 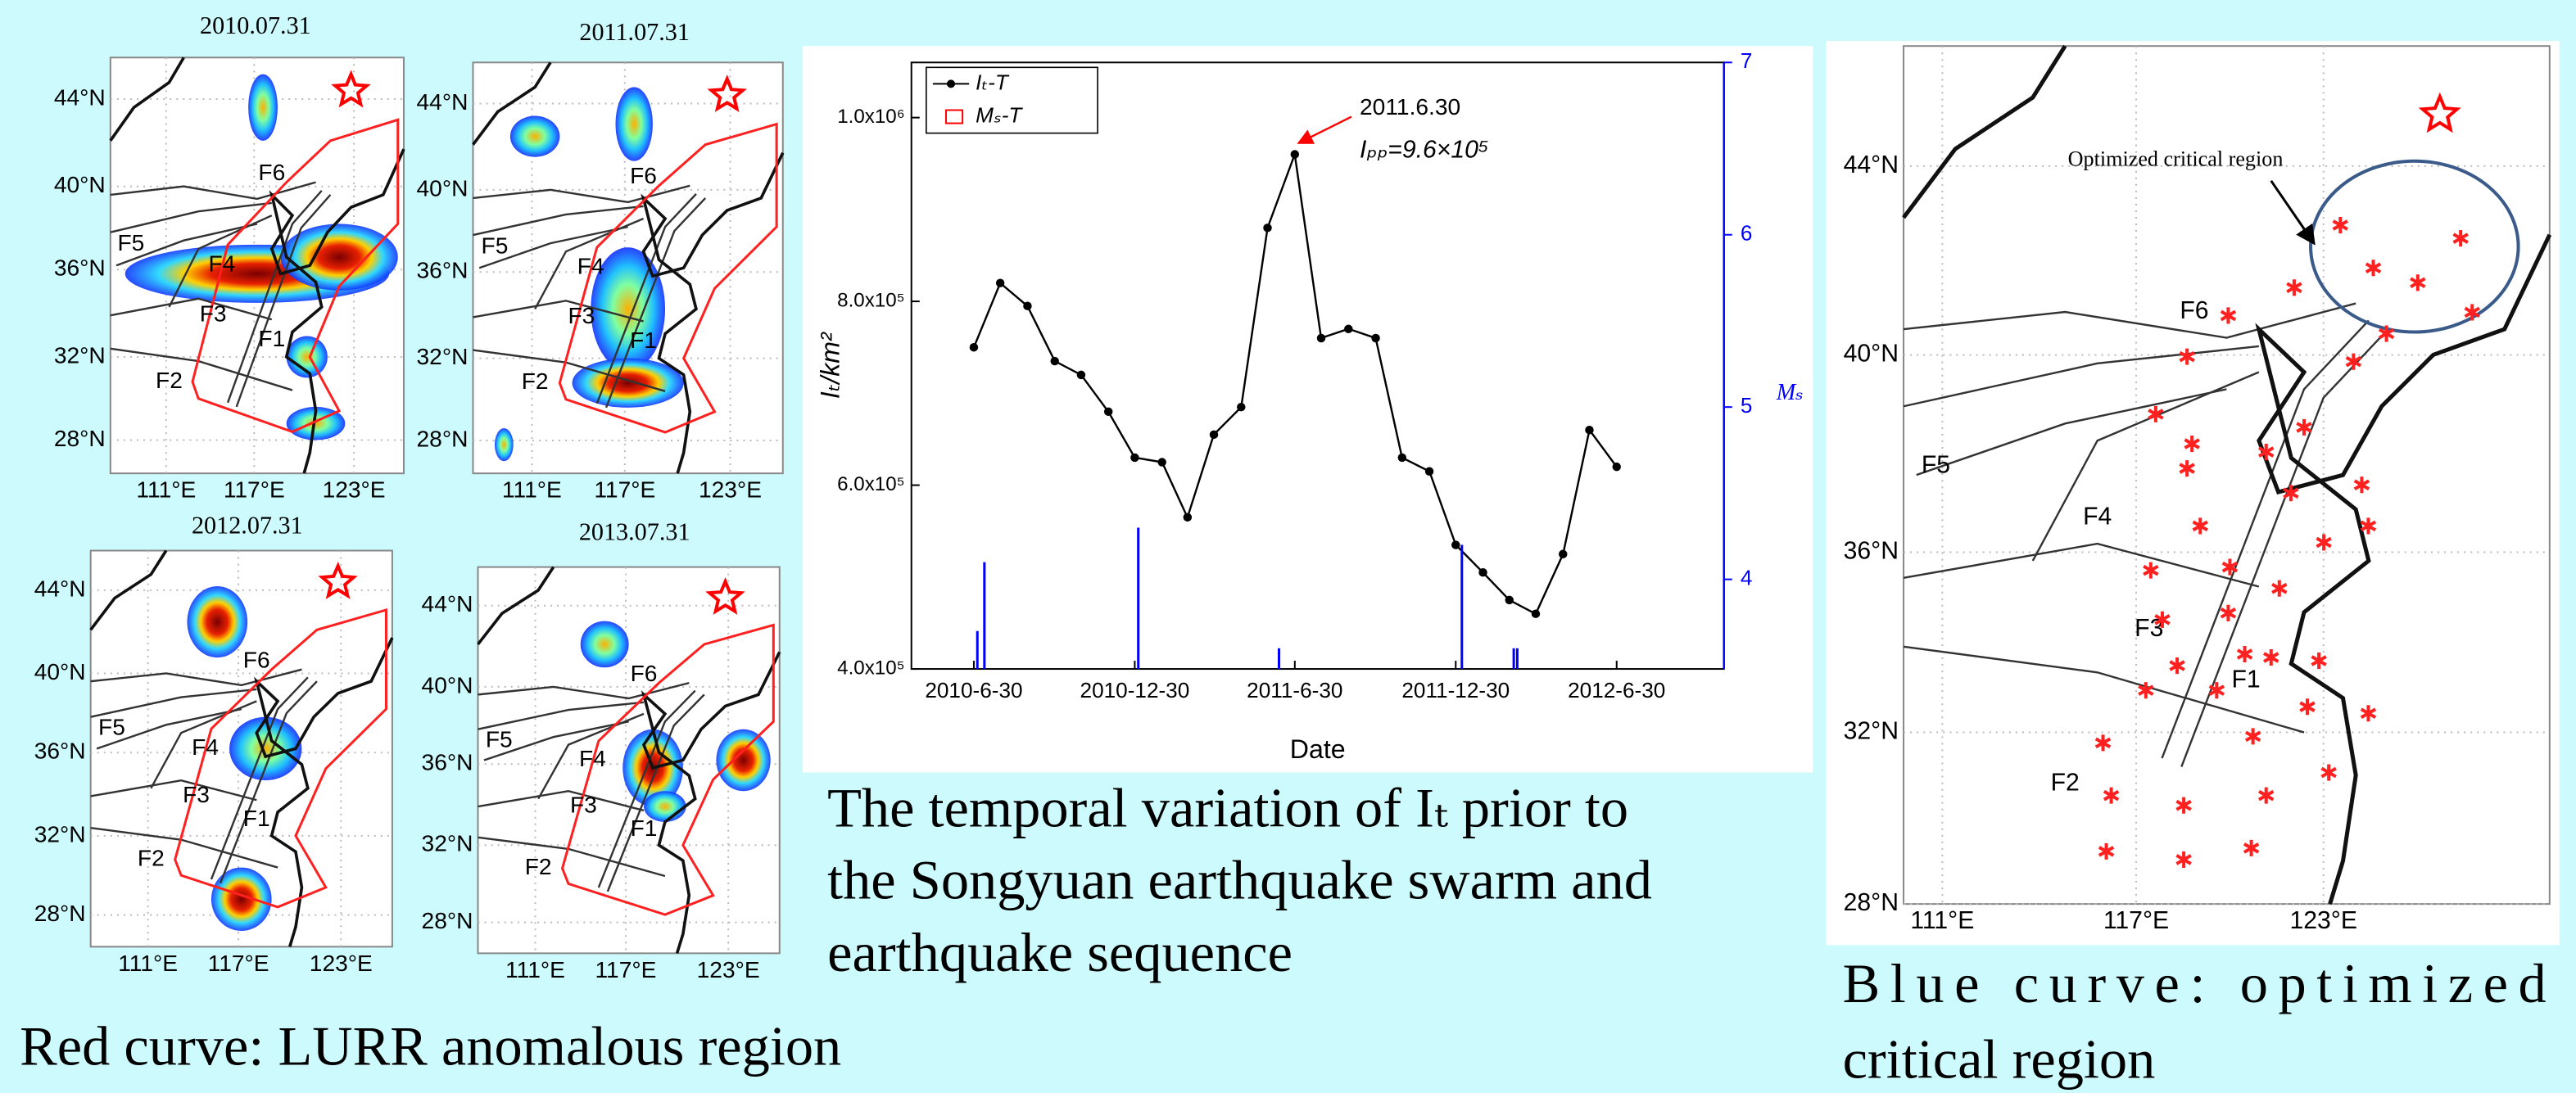 What do you see at coordinates (1410, 107) in the screenshot?
I see `annotation: 2011.6.30` at bounding box center [1410, 107].